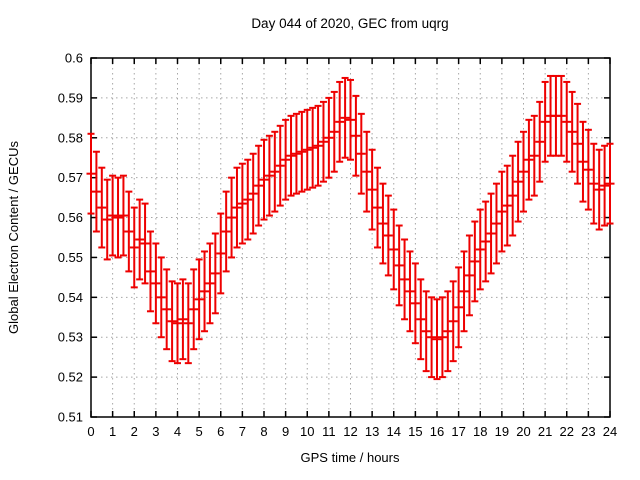 This screenshot has width=640, height=480. I want to click on x-tick-label: 14, so click(394, 431).